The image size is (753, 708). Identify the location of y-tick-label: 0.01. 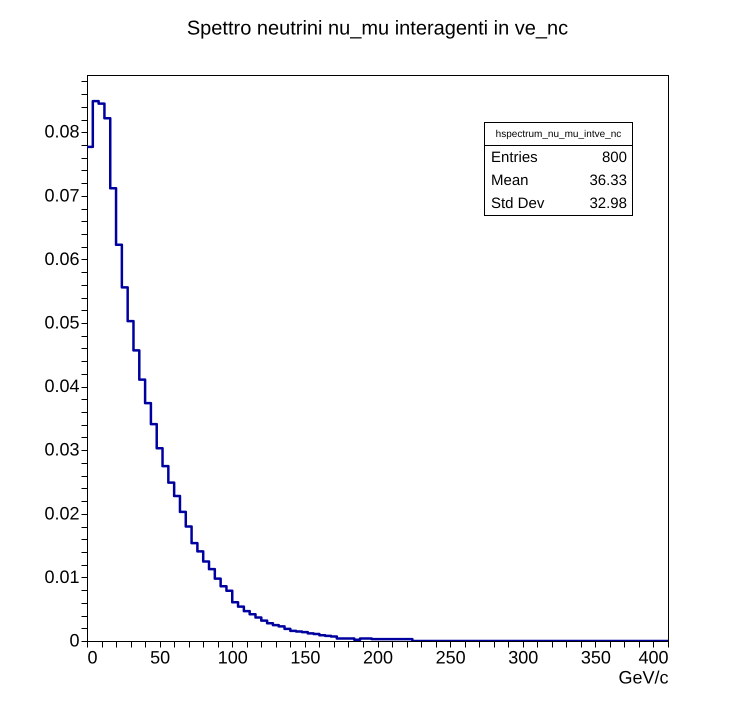
(62, 576).